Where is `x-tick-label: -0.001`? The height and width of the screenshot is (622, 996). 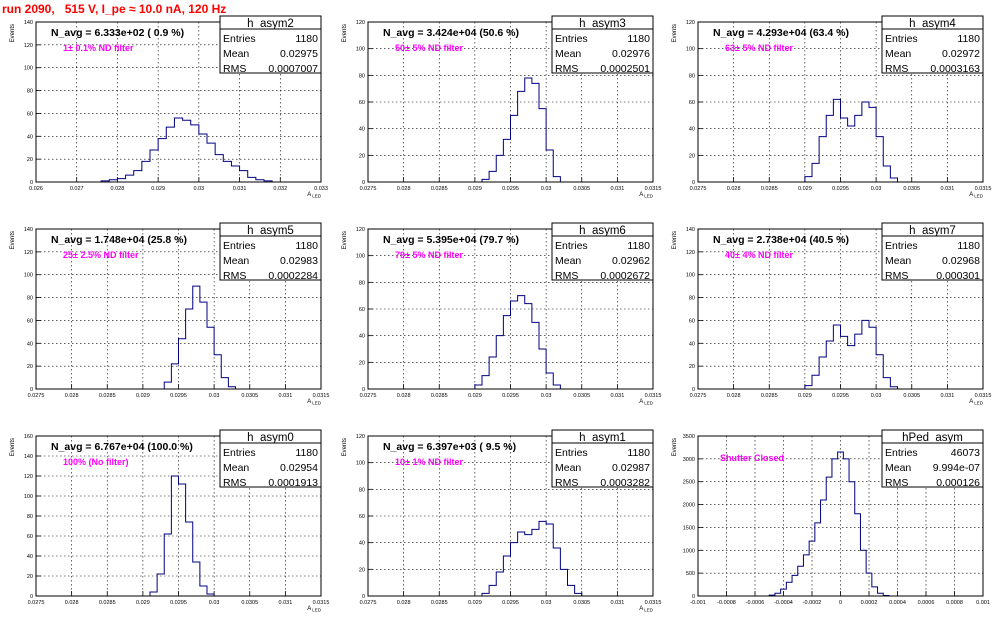 x-tick-label: -0.001 is located at coordinates (698, 603).